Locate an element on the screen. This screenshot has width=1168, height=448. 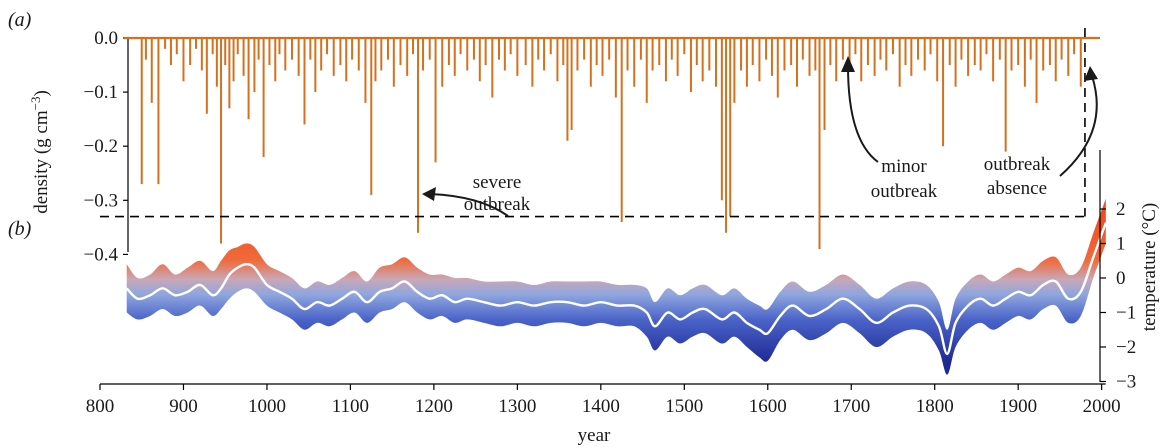
arrow-severe-outbreak is located at coordinates (469, 205).